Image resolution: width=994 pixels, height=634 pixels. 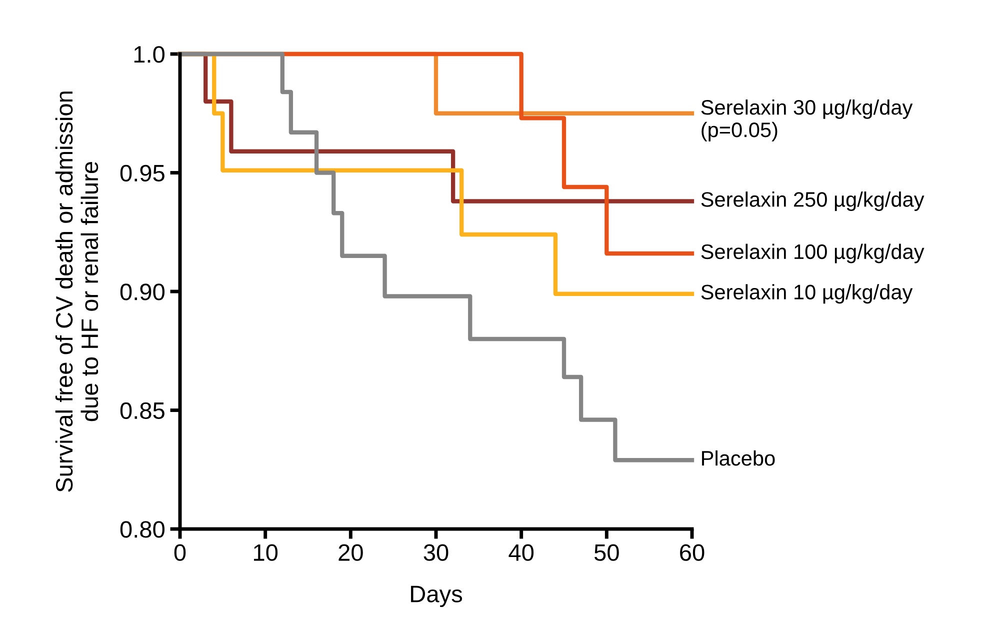 What do you see at coordinates (812, 201) in the screenshot?
I see `series-label: Serelaxin 250 µg/kg/day` at bounding box center [812, 201].